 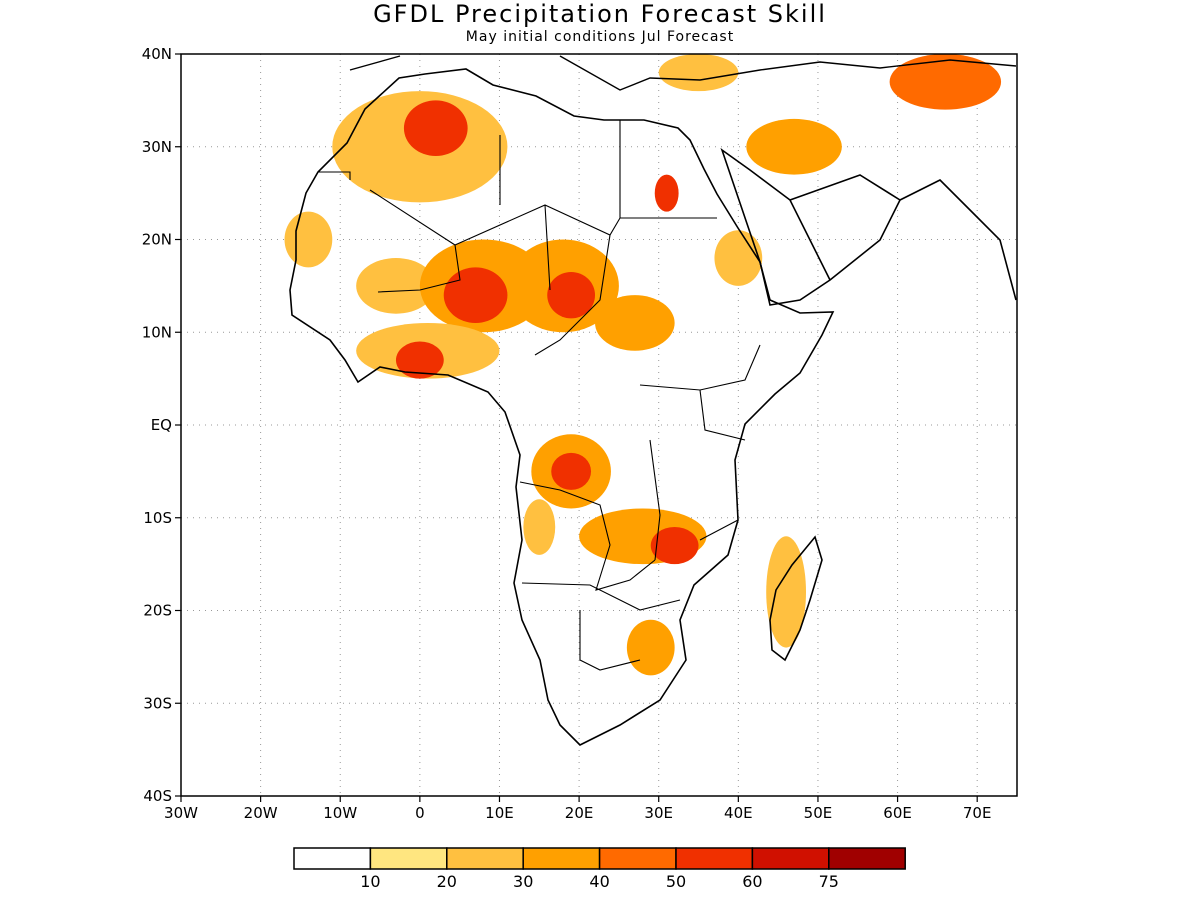 I want to click on lat-tick-label: EQ, so click(x=161, y=425).